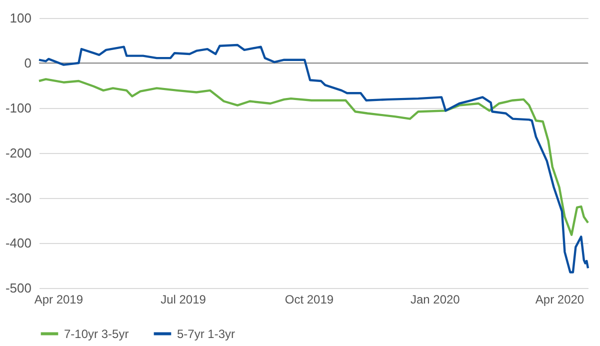  I want to click on y-tick-label: -300, so click(18, 198).